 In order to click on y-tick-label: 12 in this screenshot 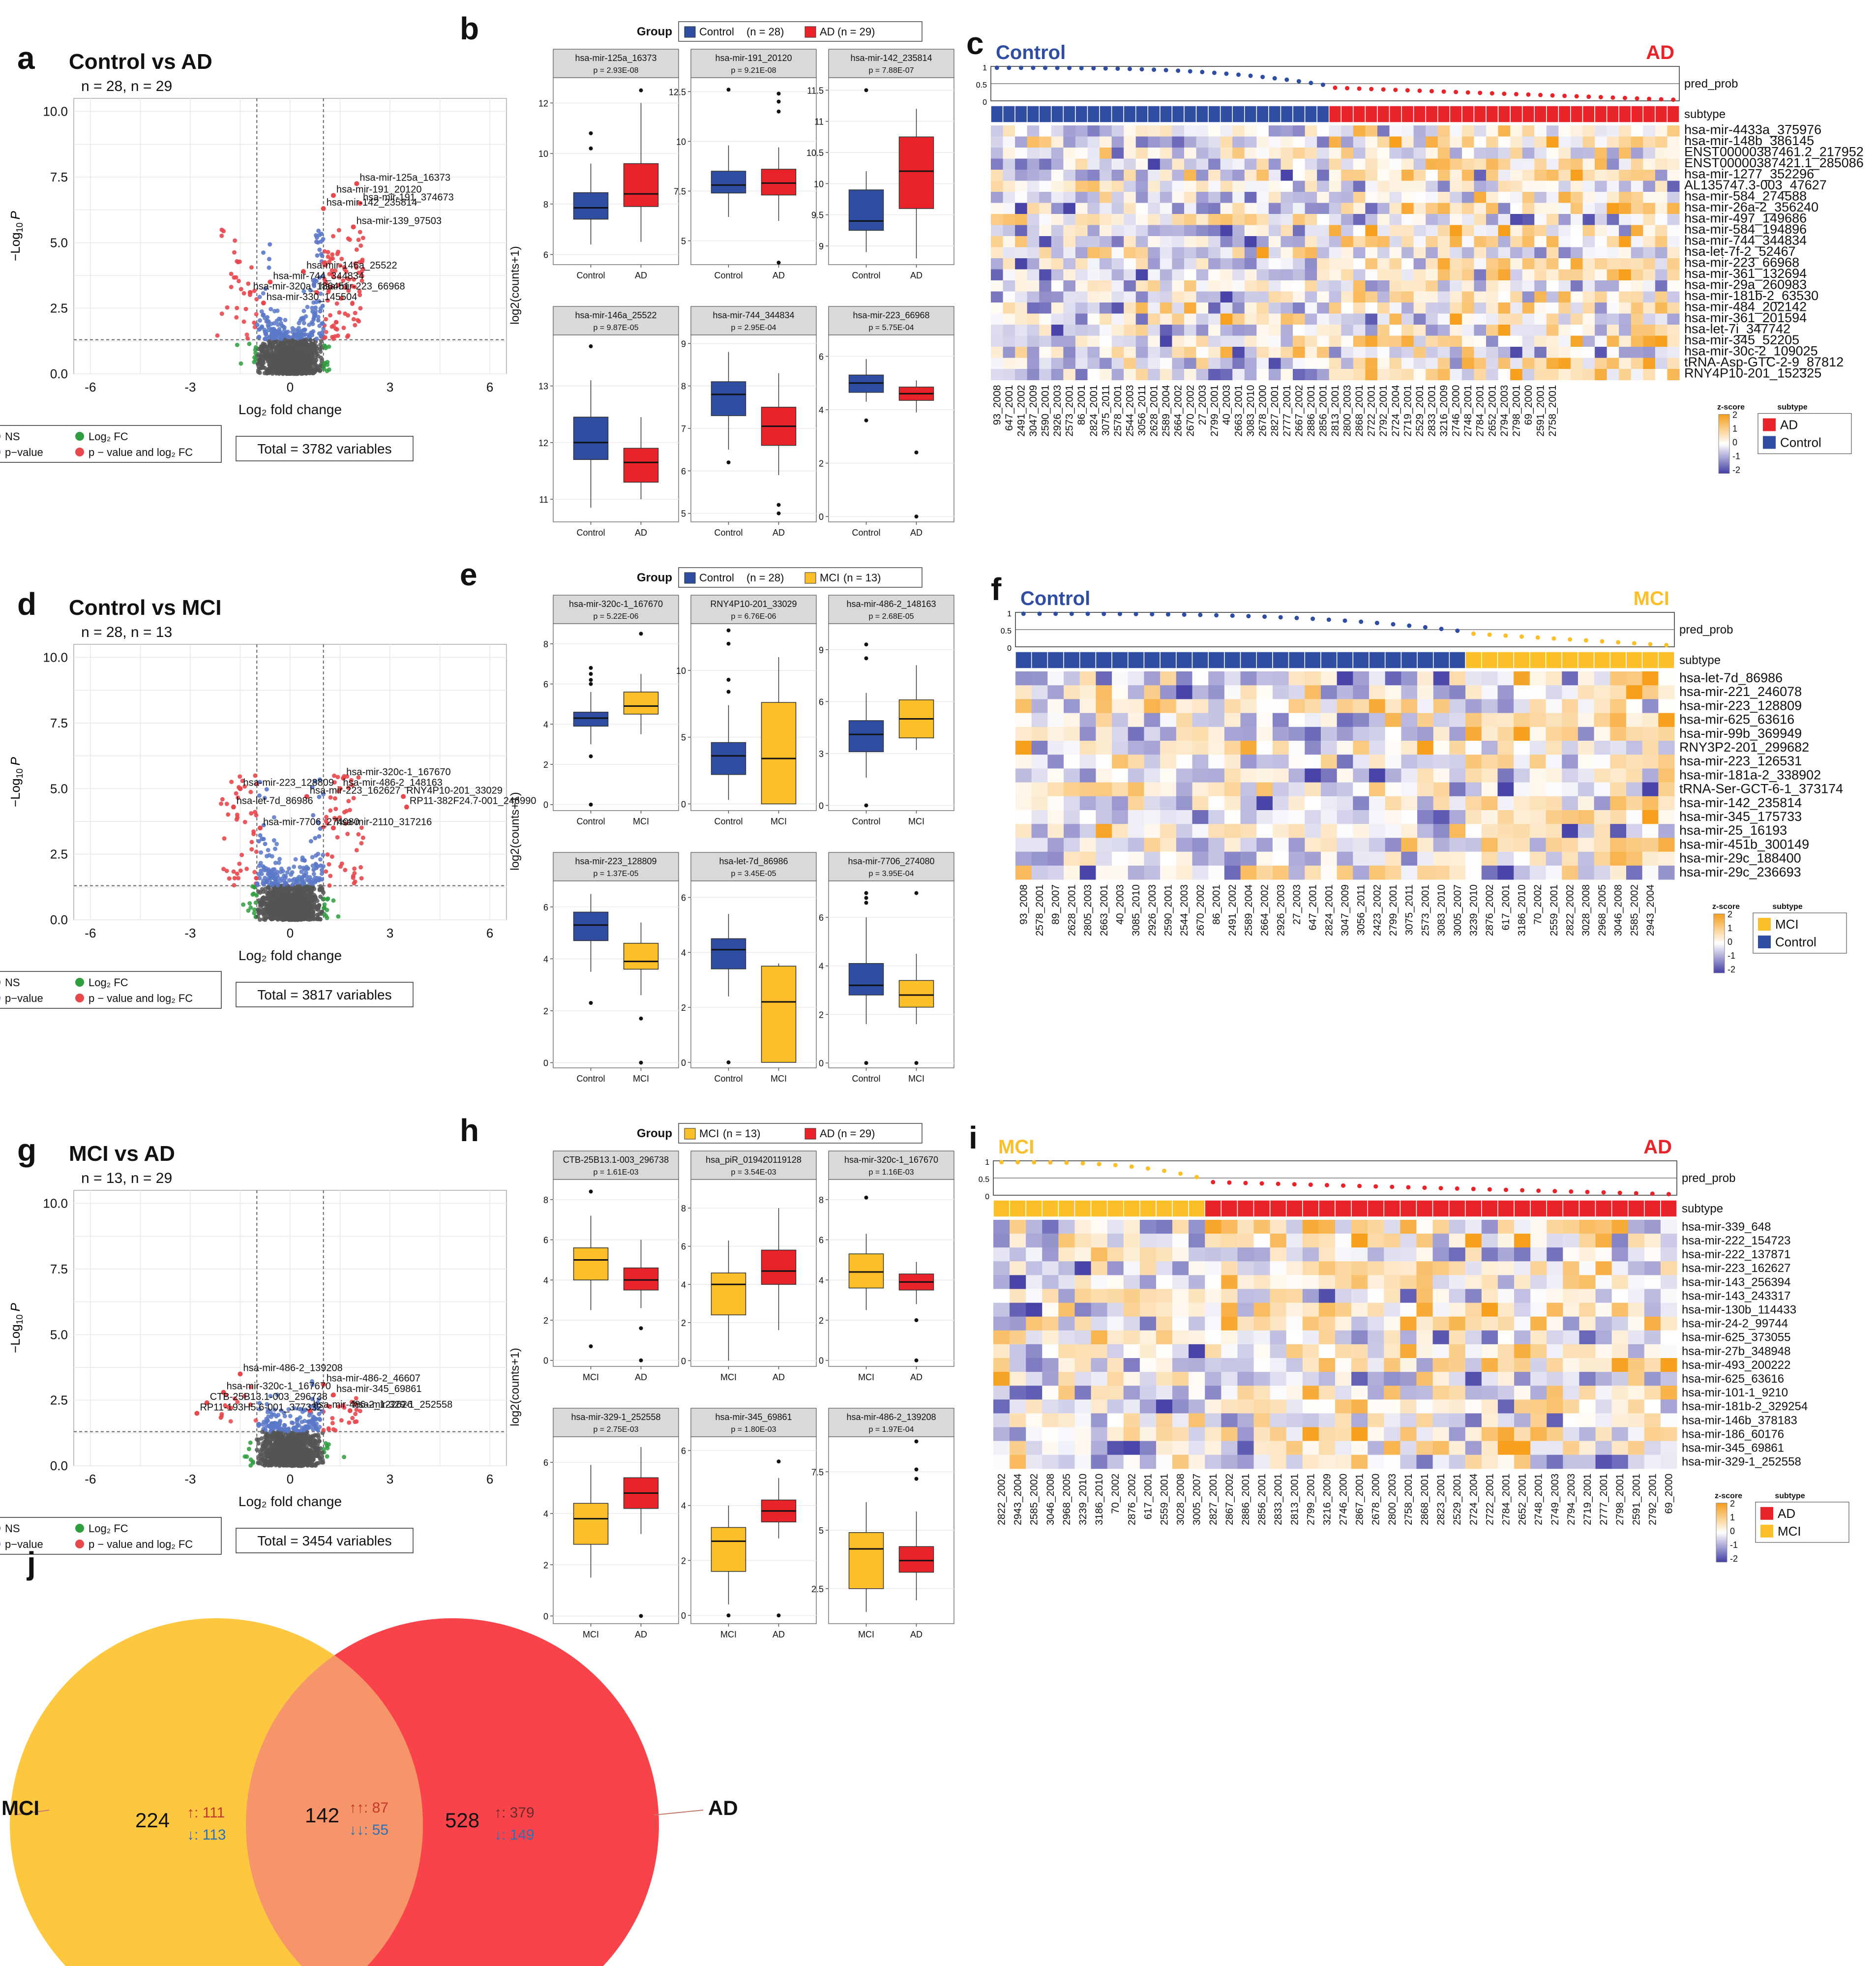, I will do `click(543, 103)`.